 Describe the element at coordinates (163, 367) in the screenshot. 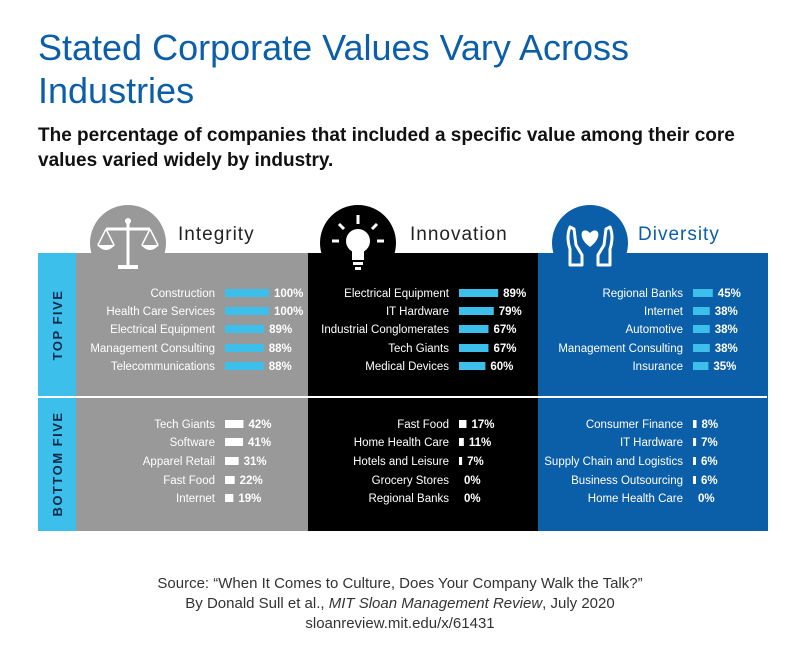

I see `industry-label: Telecommunications` at that location.